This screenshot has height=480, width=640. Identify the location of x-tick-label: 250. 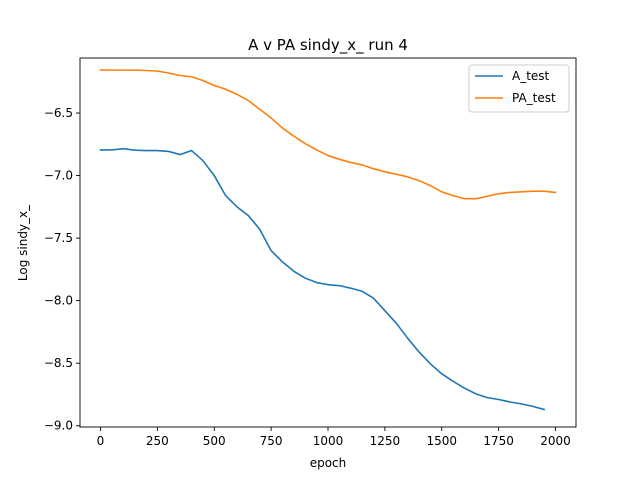
(157, 441).